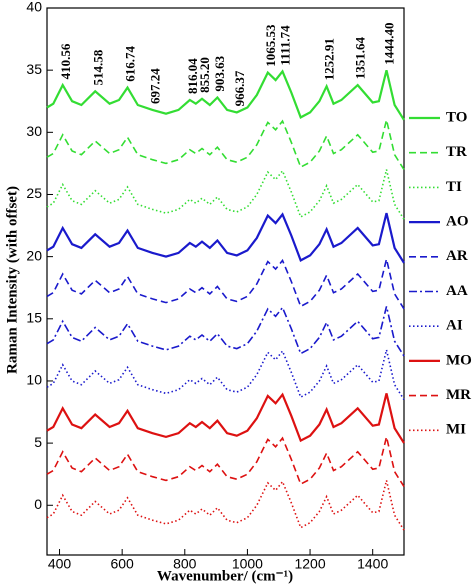 This screenshot has width=474, height=587. What do you see at coordinates (239, 88) in the screenshot?
I see `peak-annotation: 966.37` at bounding box center [239, 88].